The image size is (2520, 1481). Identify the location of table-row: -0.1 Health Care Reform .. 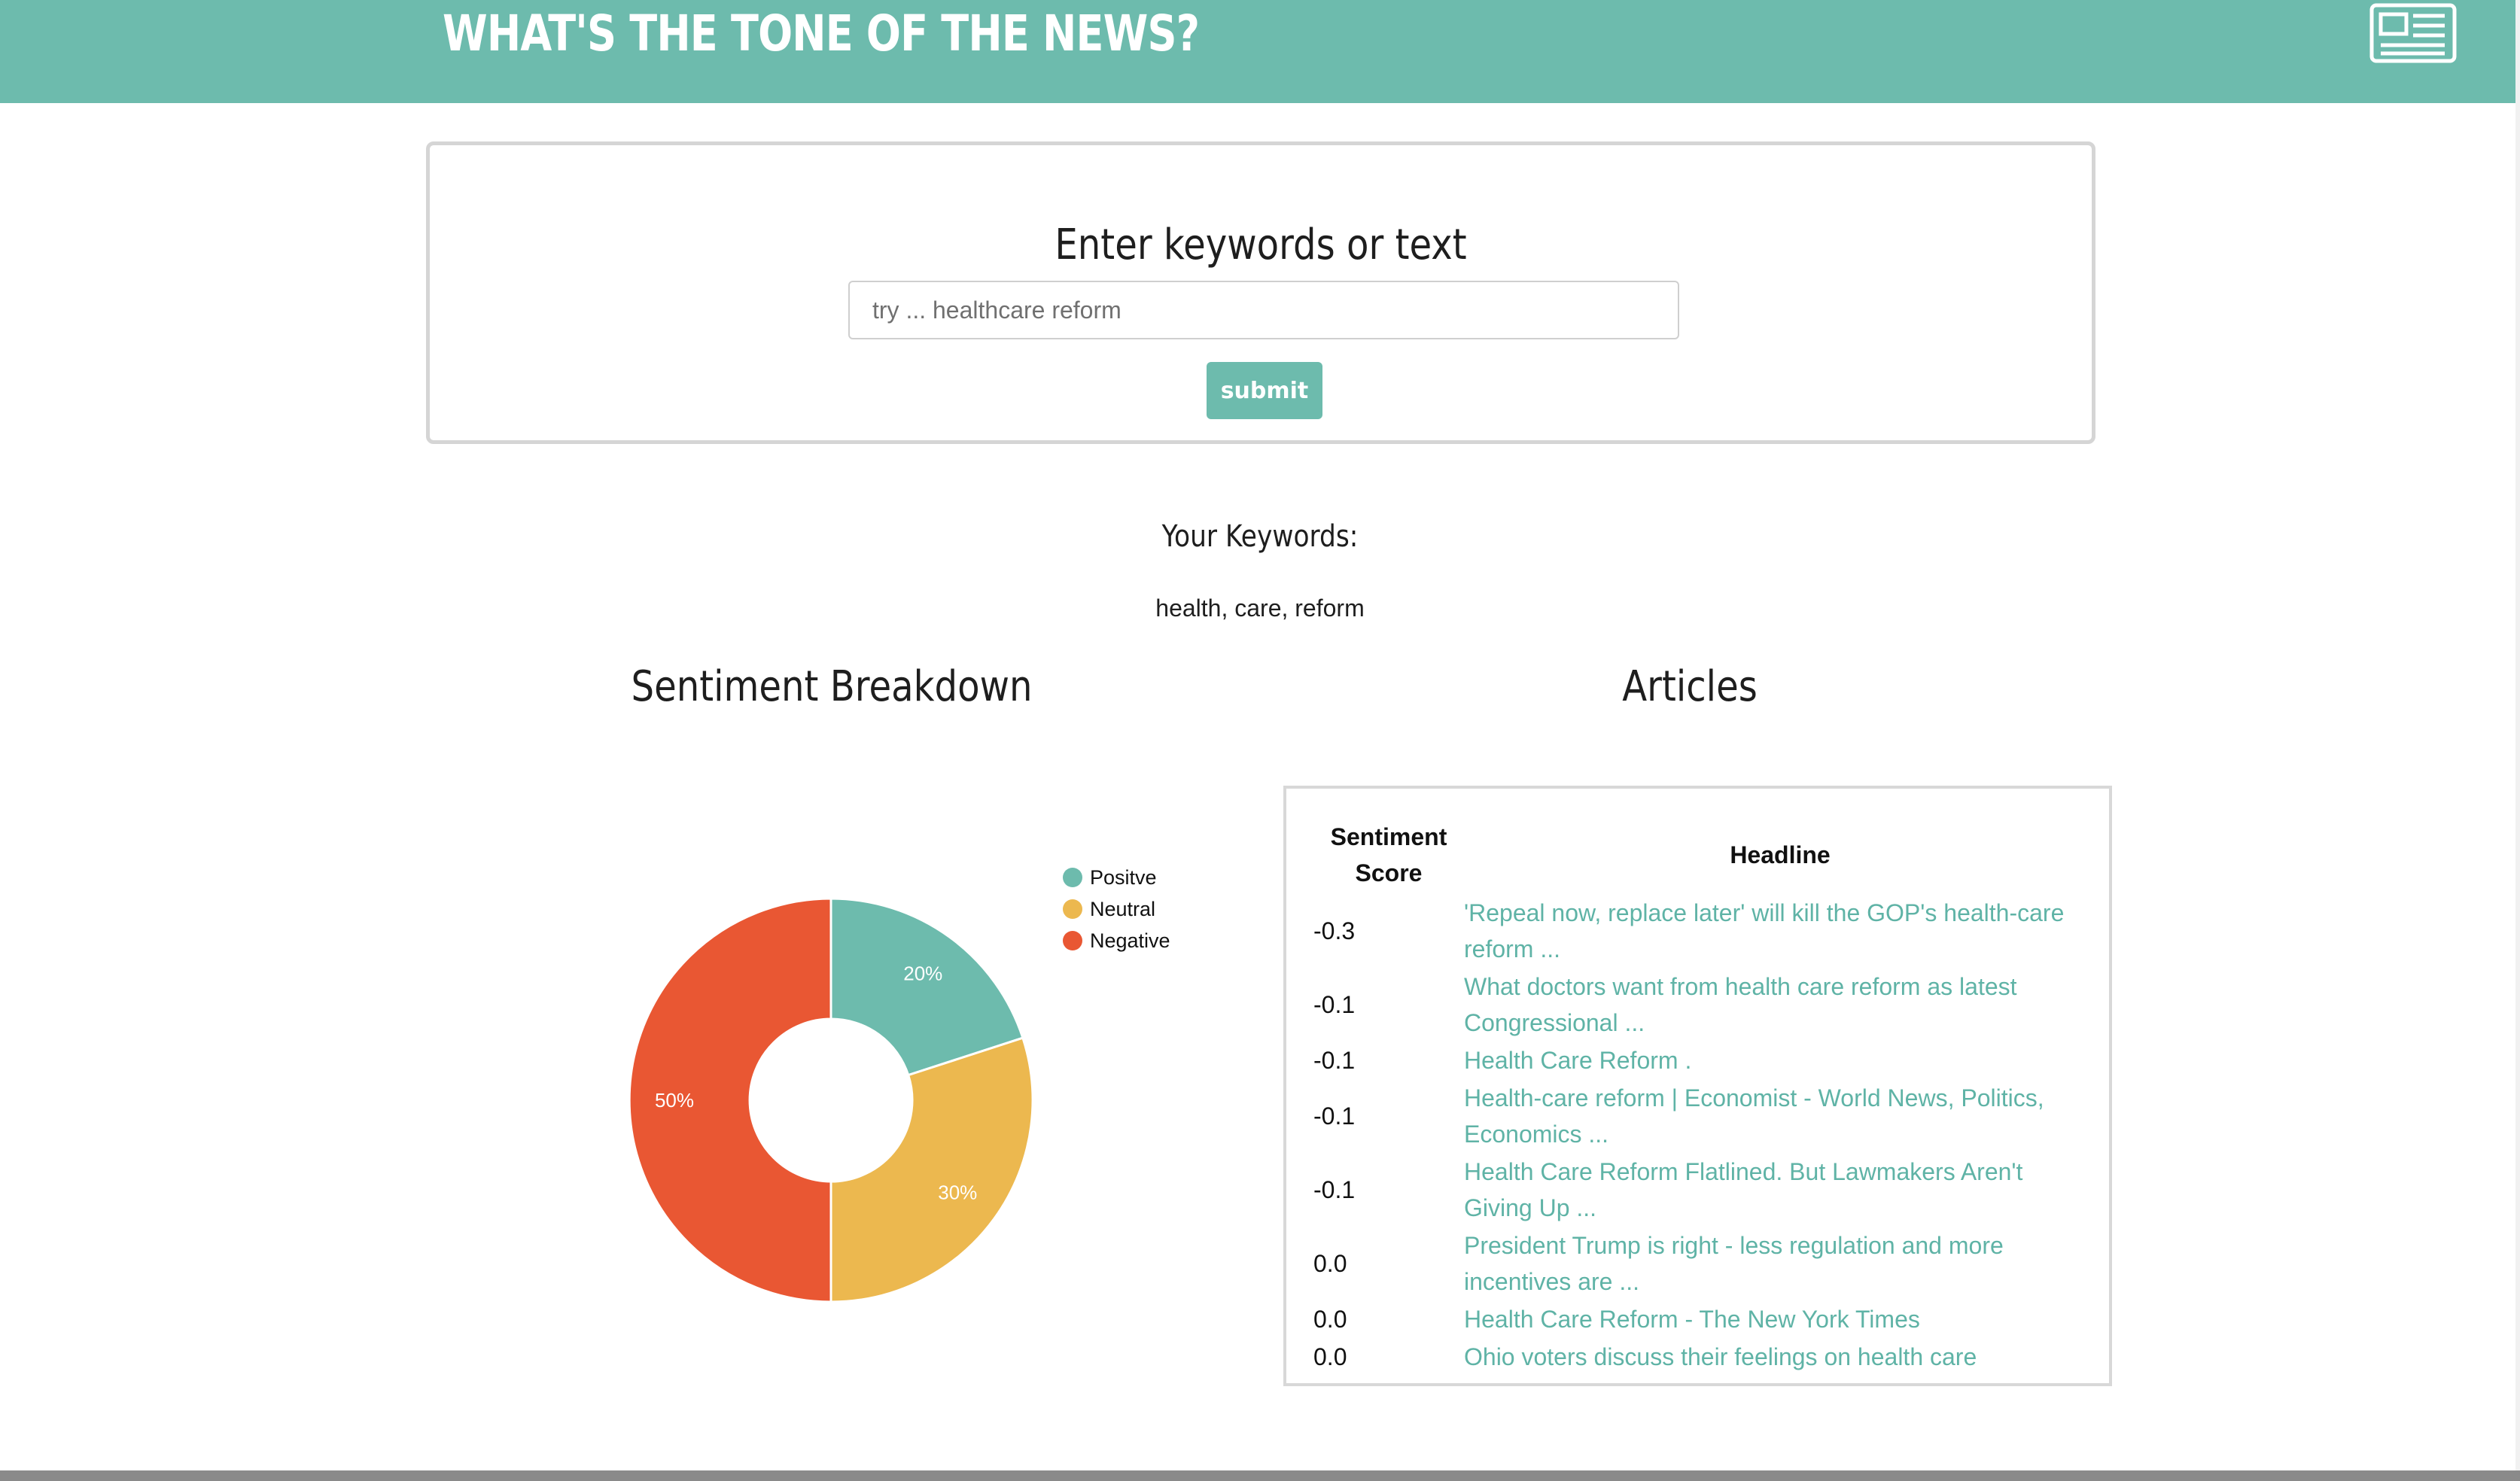
(1704, 1060).